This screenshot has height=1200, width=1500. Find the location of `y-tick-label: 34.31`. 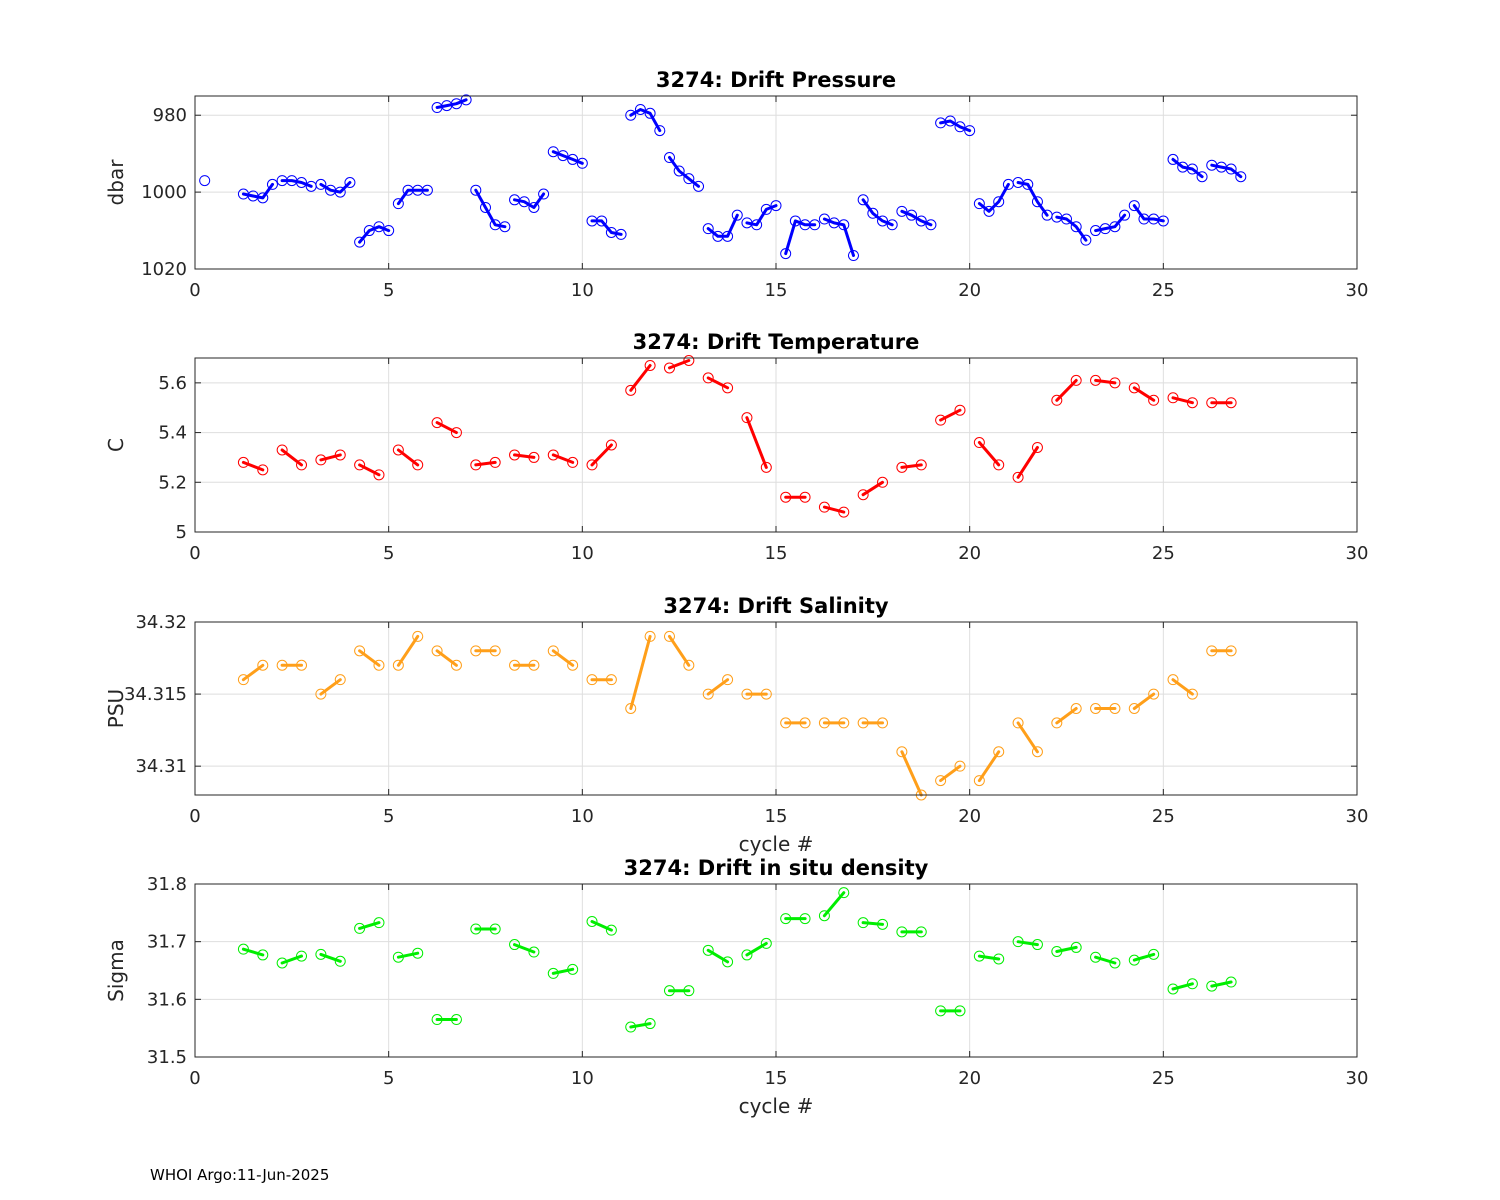

y-tick-label: 34.31 is located at coordinates (161, 766).